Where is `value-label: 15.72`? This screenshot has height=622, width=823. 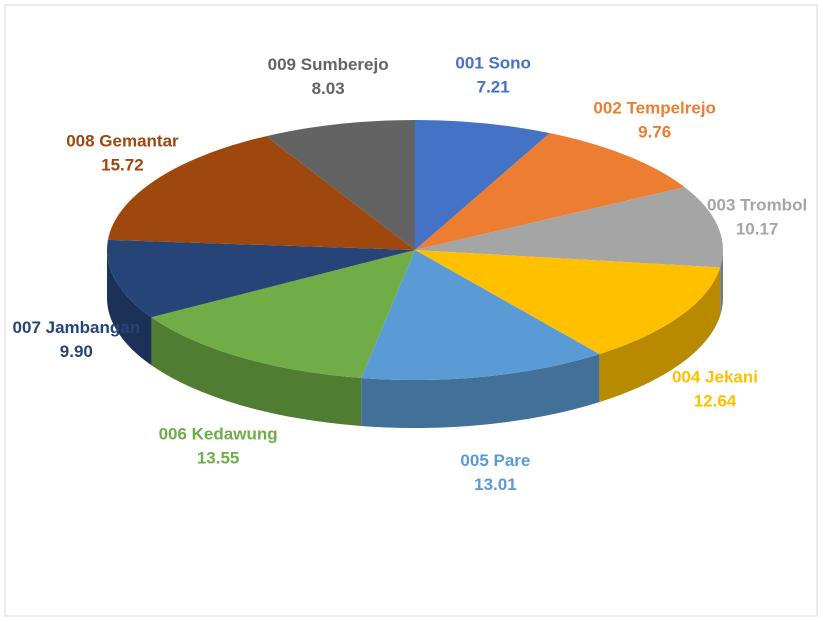 value-label: 15.72 is located at coordinates (122, 164).